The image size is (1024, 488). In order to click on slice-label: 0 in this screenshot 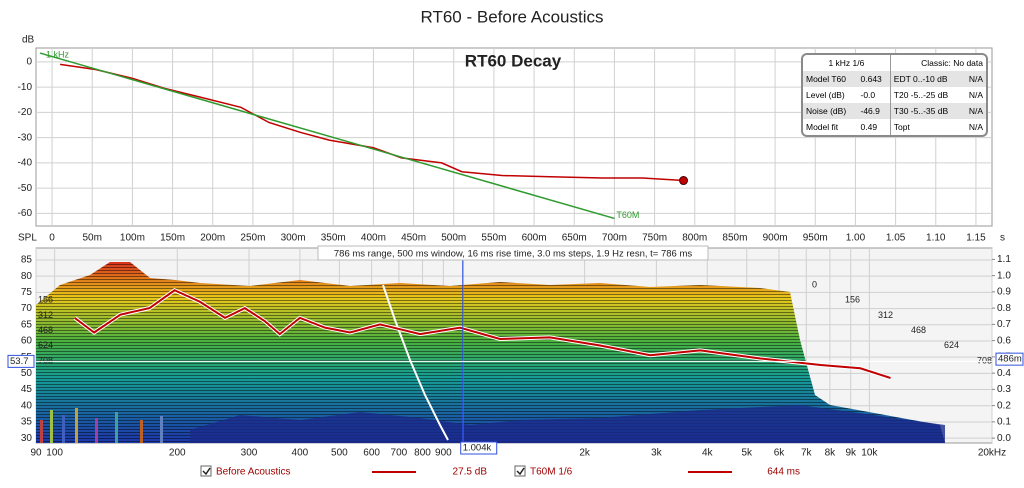, I will do `click(814, 284)`.